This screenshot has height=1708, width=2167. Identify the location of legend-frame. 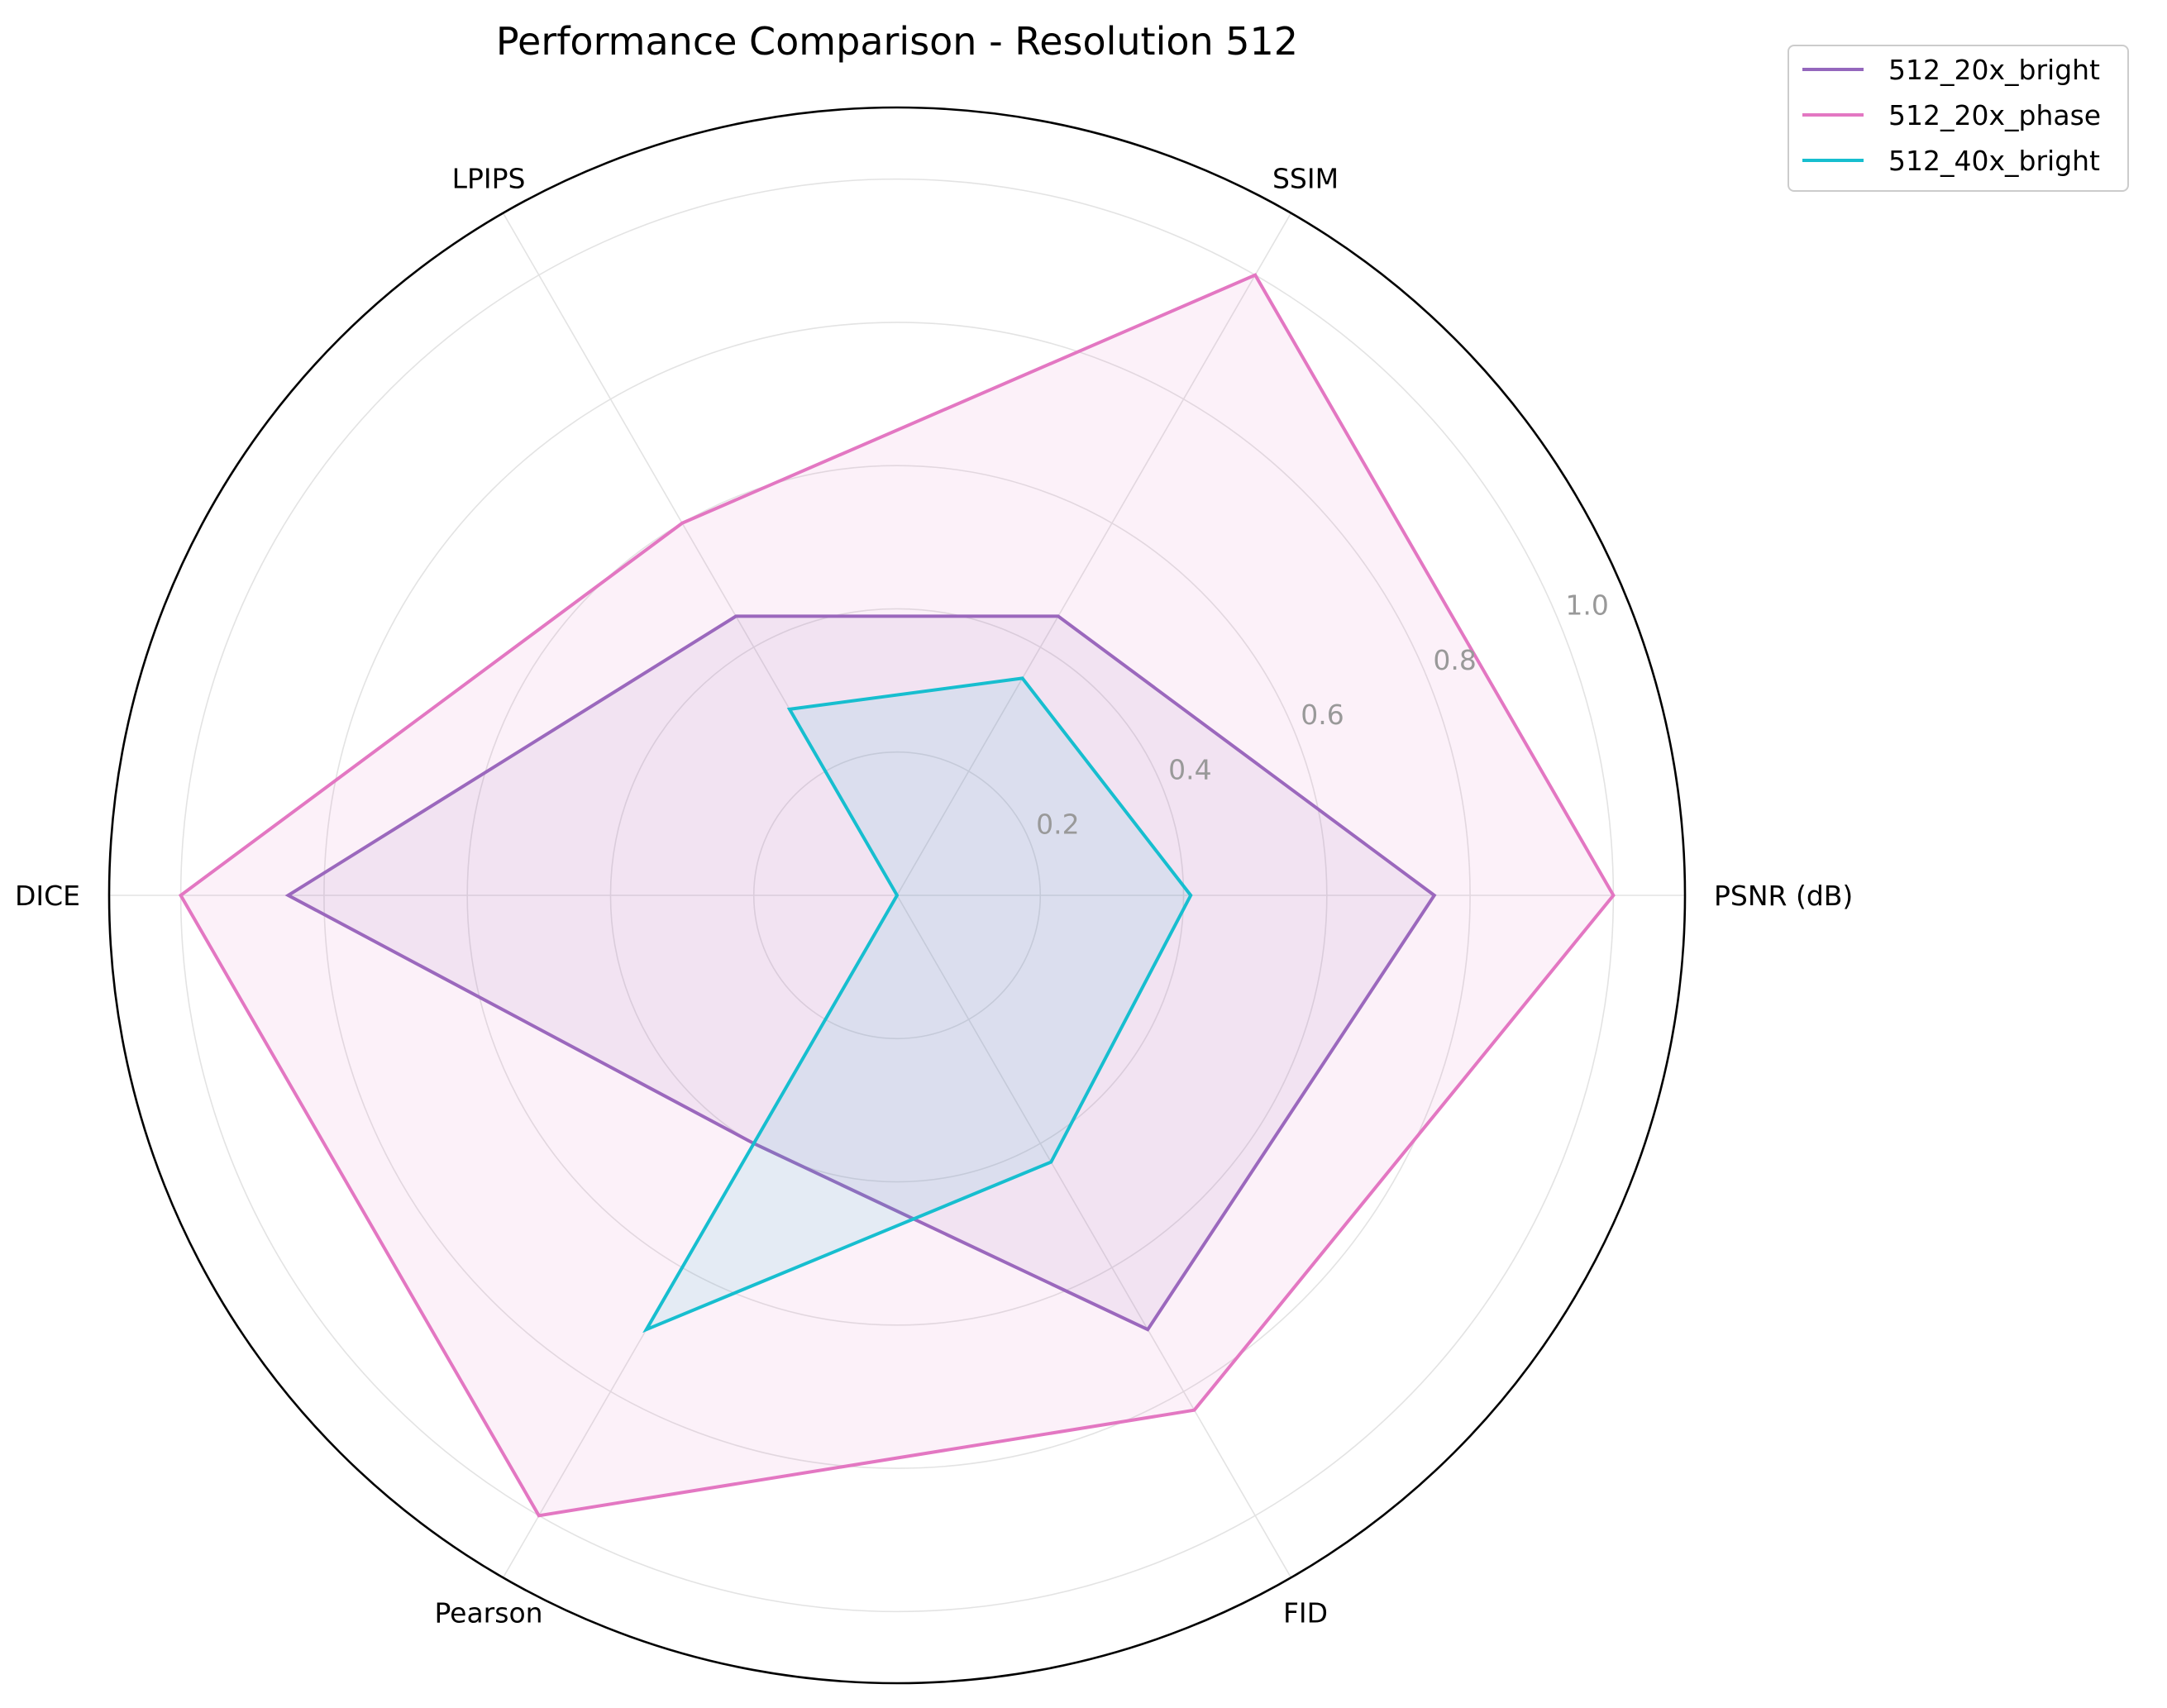
(1958, 118).